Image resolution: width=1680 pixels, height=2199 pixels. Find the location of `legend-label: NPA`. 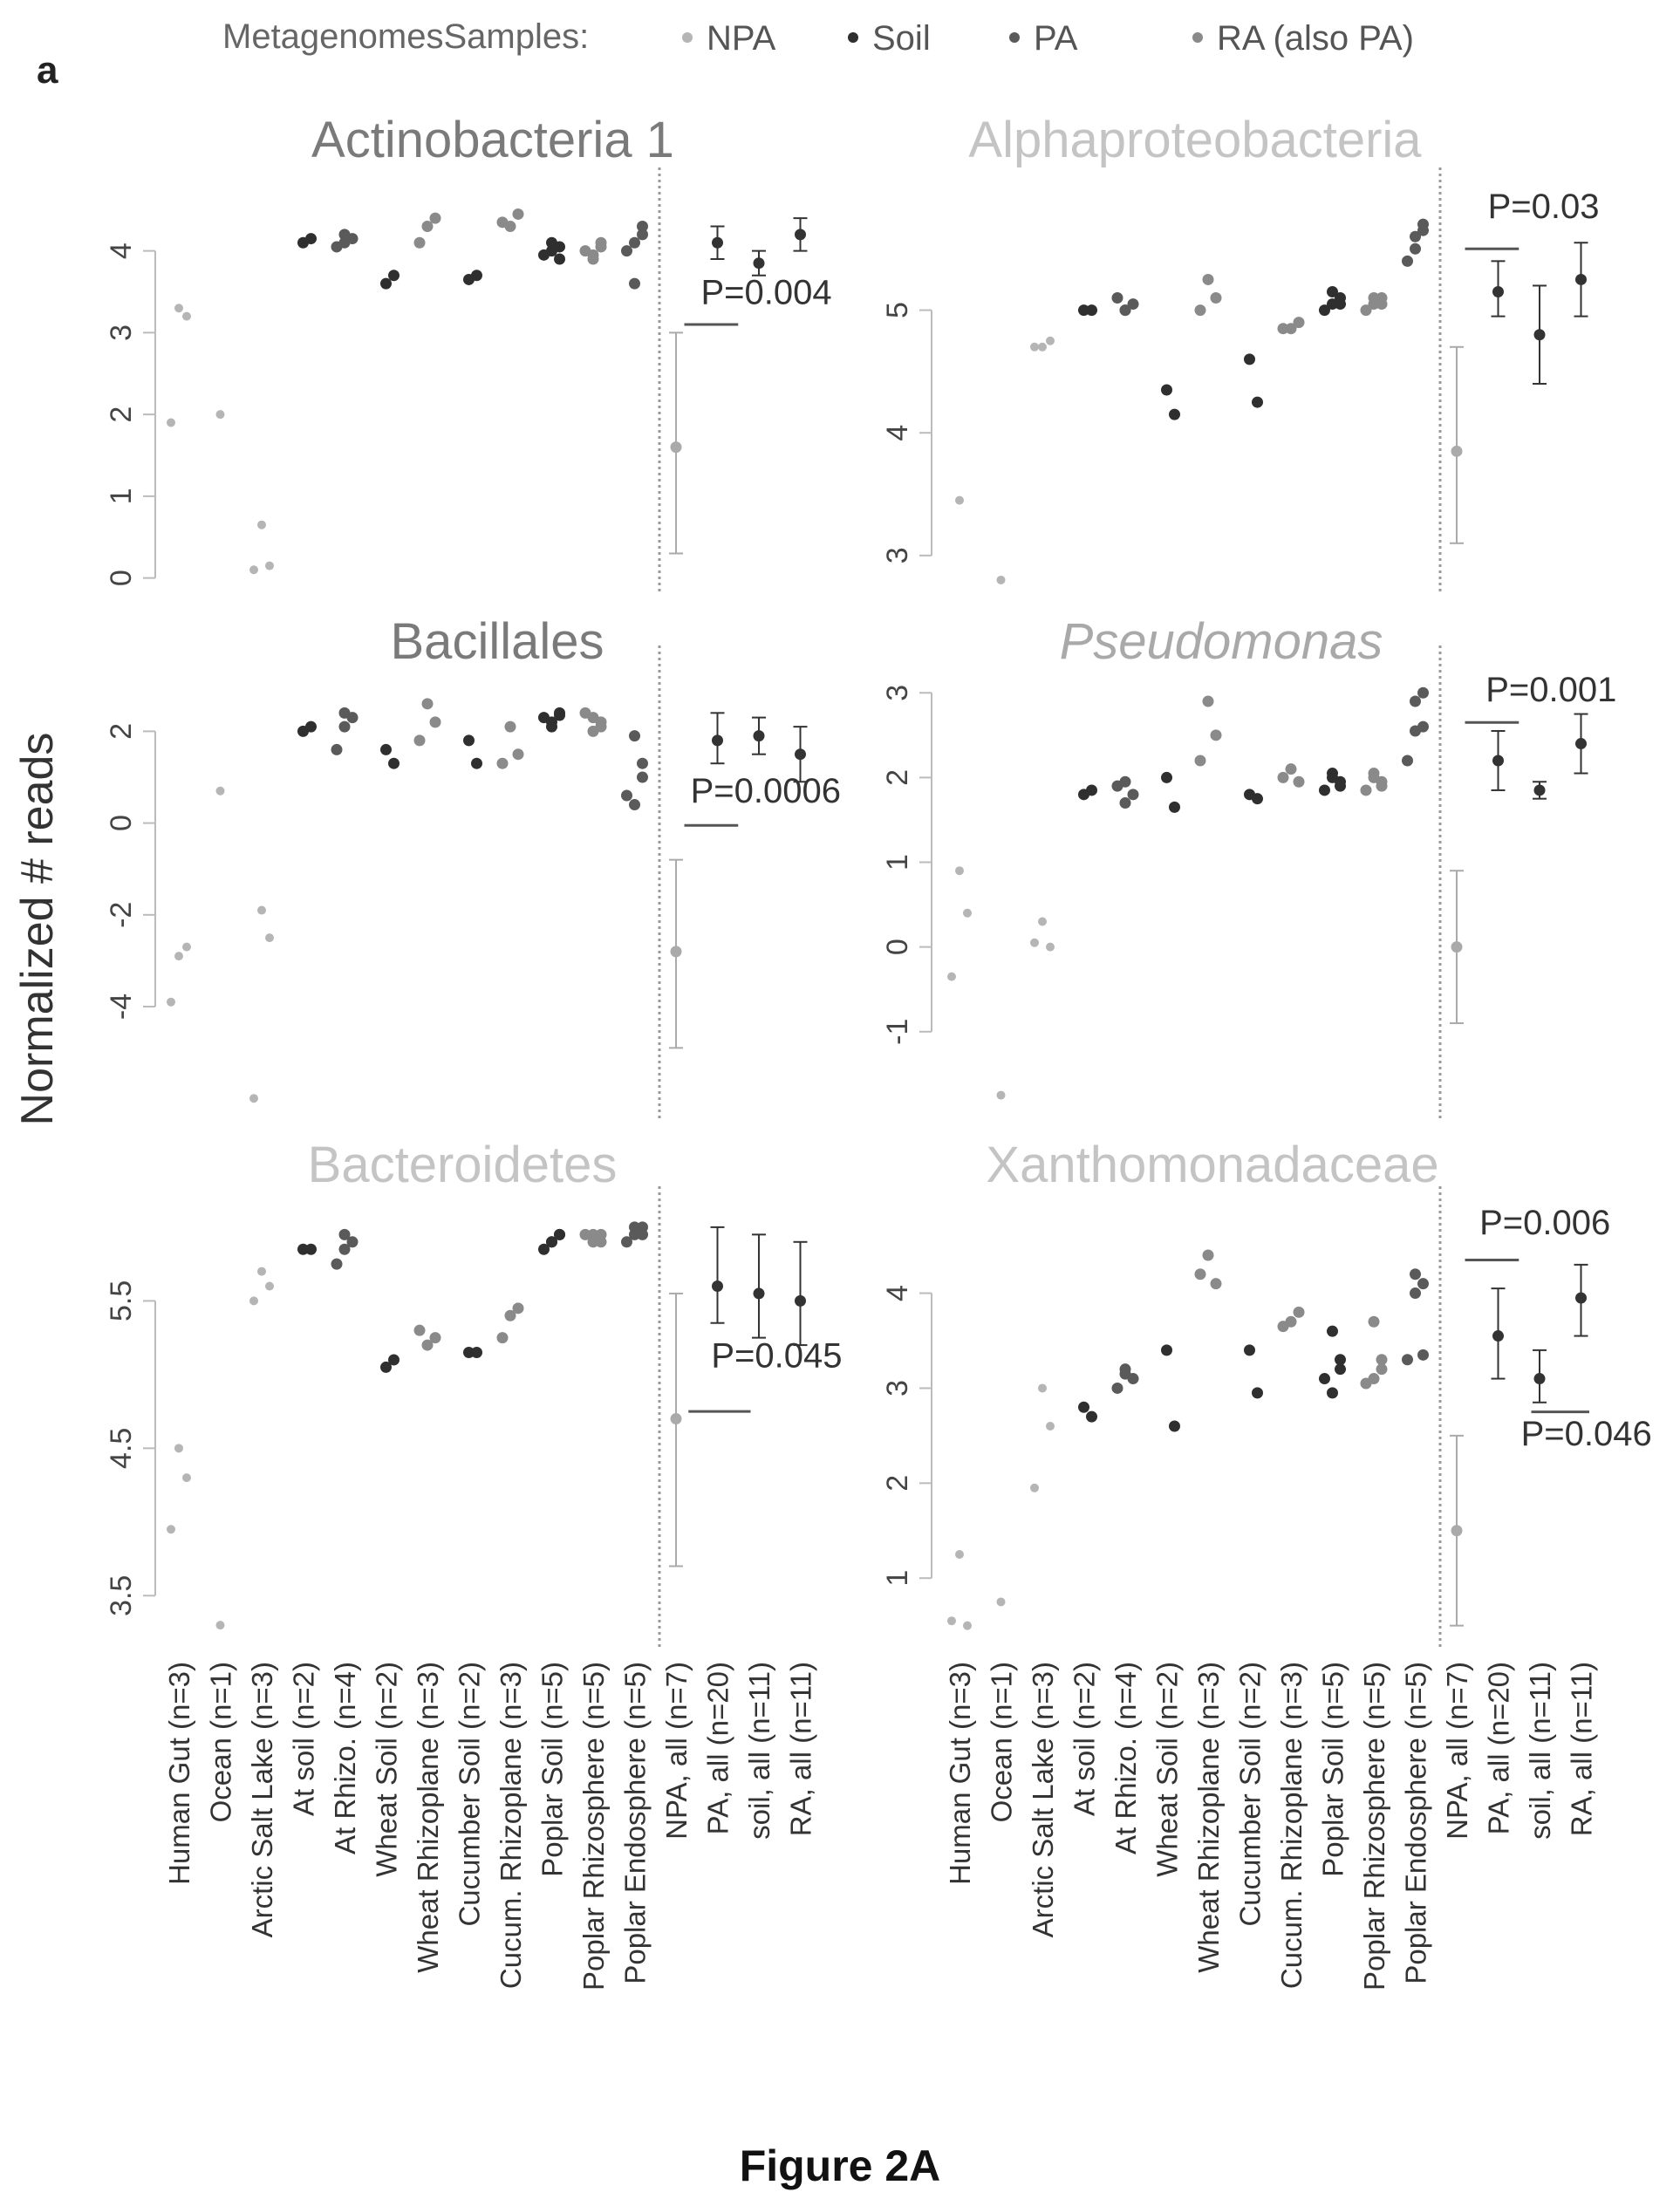

legend-label: NPA is located at coordinates (741, 38).